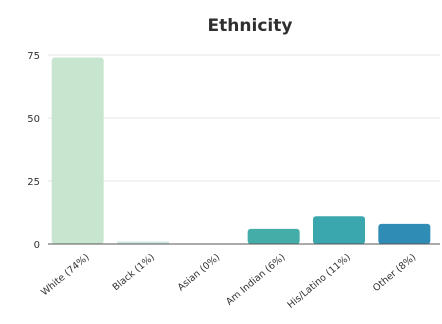 The width and height of the screenshot is (442, 324). Describe the element at coordinates (255, 280) in the screenshot. I see `x-tick-label: Am Indian (6%)` at that location.